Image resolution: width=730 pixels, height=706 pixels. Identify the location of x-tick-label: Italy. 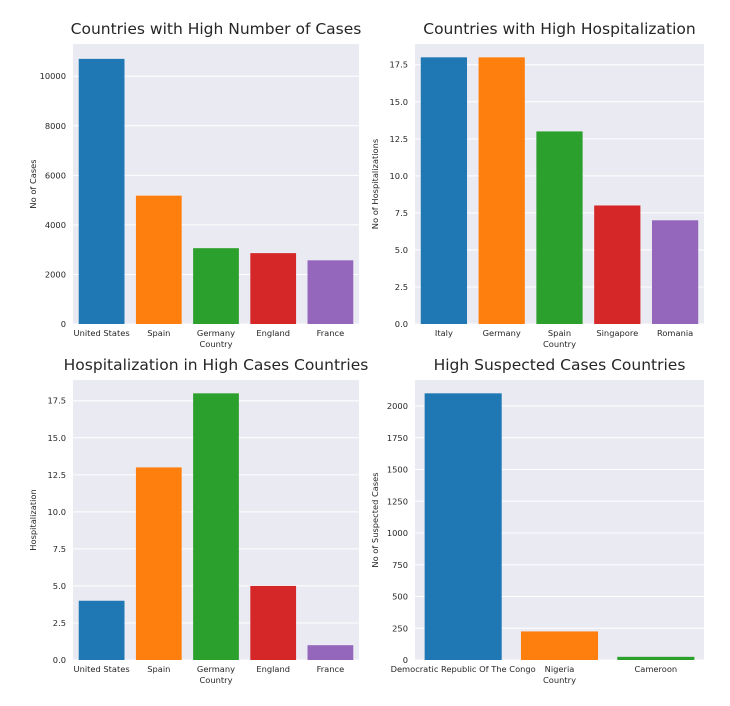
(444, 333).